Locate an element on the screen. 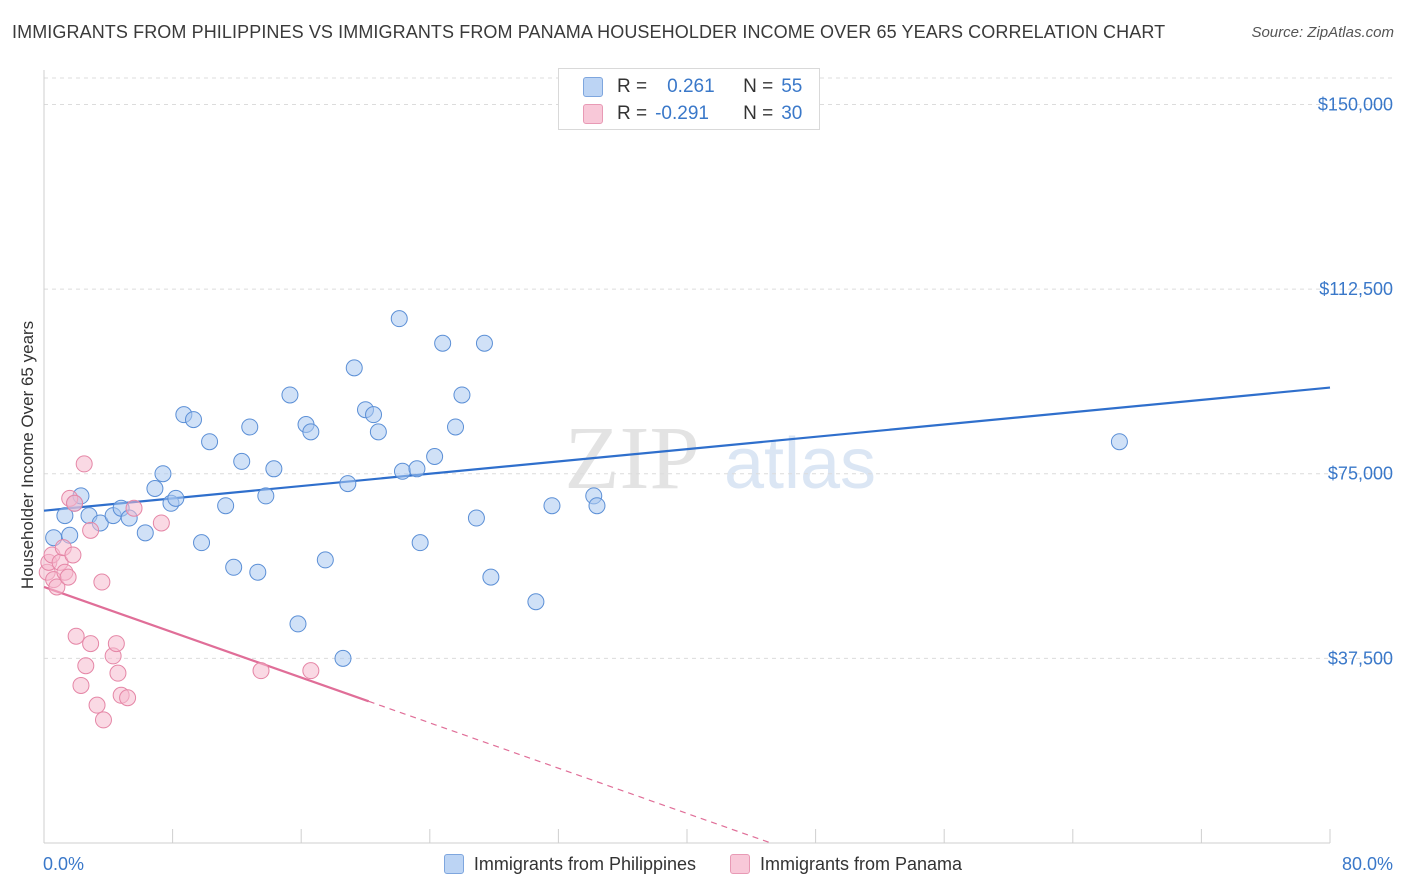 This screenshot has height=892, width=1406. legend-label: Immigrants from Panama is located at coordinates (861, 863).